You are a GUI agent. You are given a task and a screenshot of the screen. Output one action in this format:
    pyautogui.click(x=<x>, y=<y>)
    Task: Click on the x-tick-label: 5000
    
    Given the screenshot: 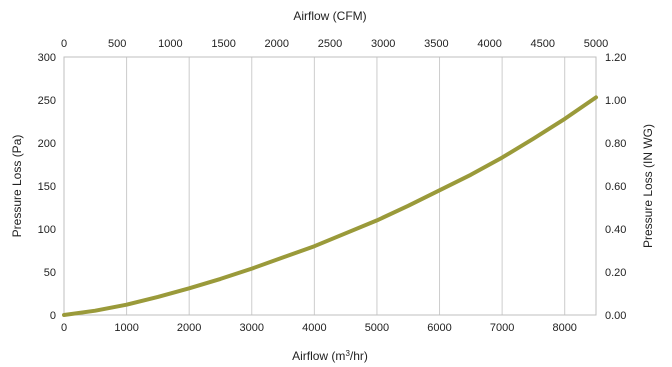 What is the action you would take?
    pyautogui.click(x=377, y=328)
    